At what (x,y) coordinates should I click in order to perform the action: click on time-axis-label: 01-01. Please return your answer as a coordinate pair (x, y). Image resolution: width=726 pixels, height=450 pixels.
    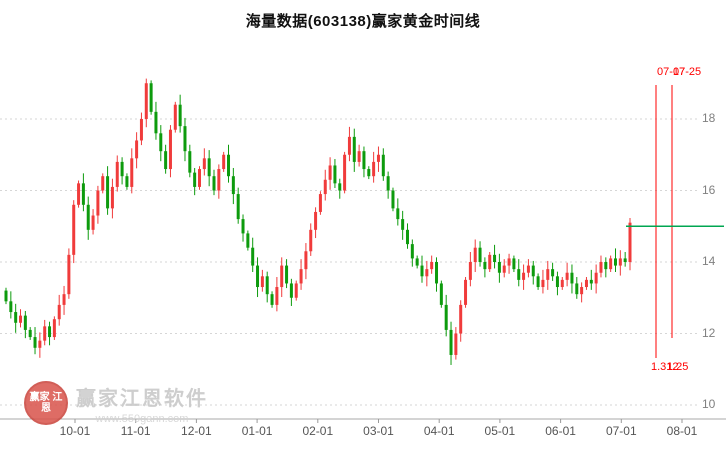
    Looking at the image, I should click on (257, 431).